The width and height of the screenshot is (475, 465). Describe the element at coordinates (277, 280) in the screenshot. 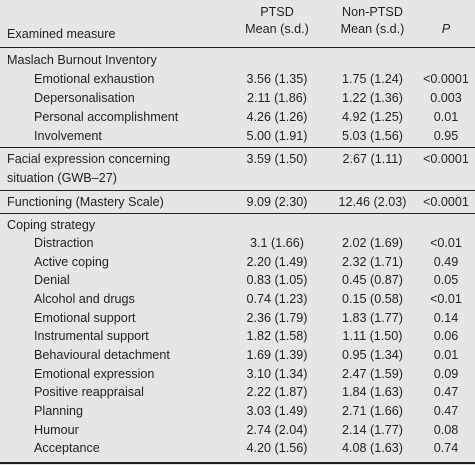

I see `row-ptsd: 0.83 (1.05)` at that location.